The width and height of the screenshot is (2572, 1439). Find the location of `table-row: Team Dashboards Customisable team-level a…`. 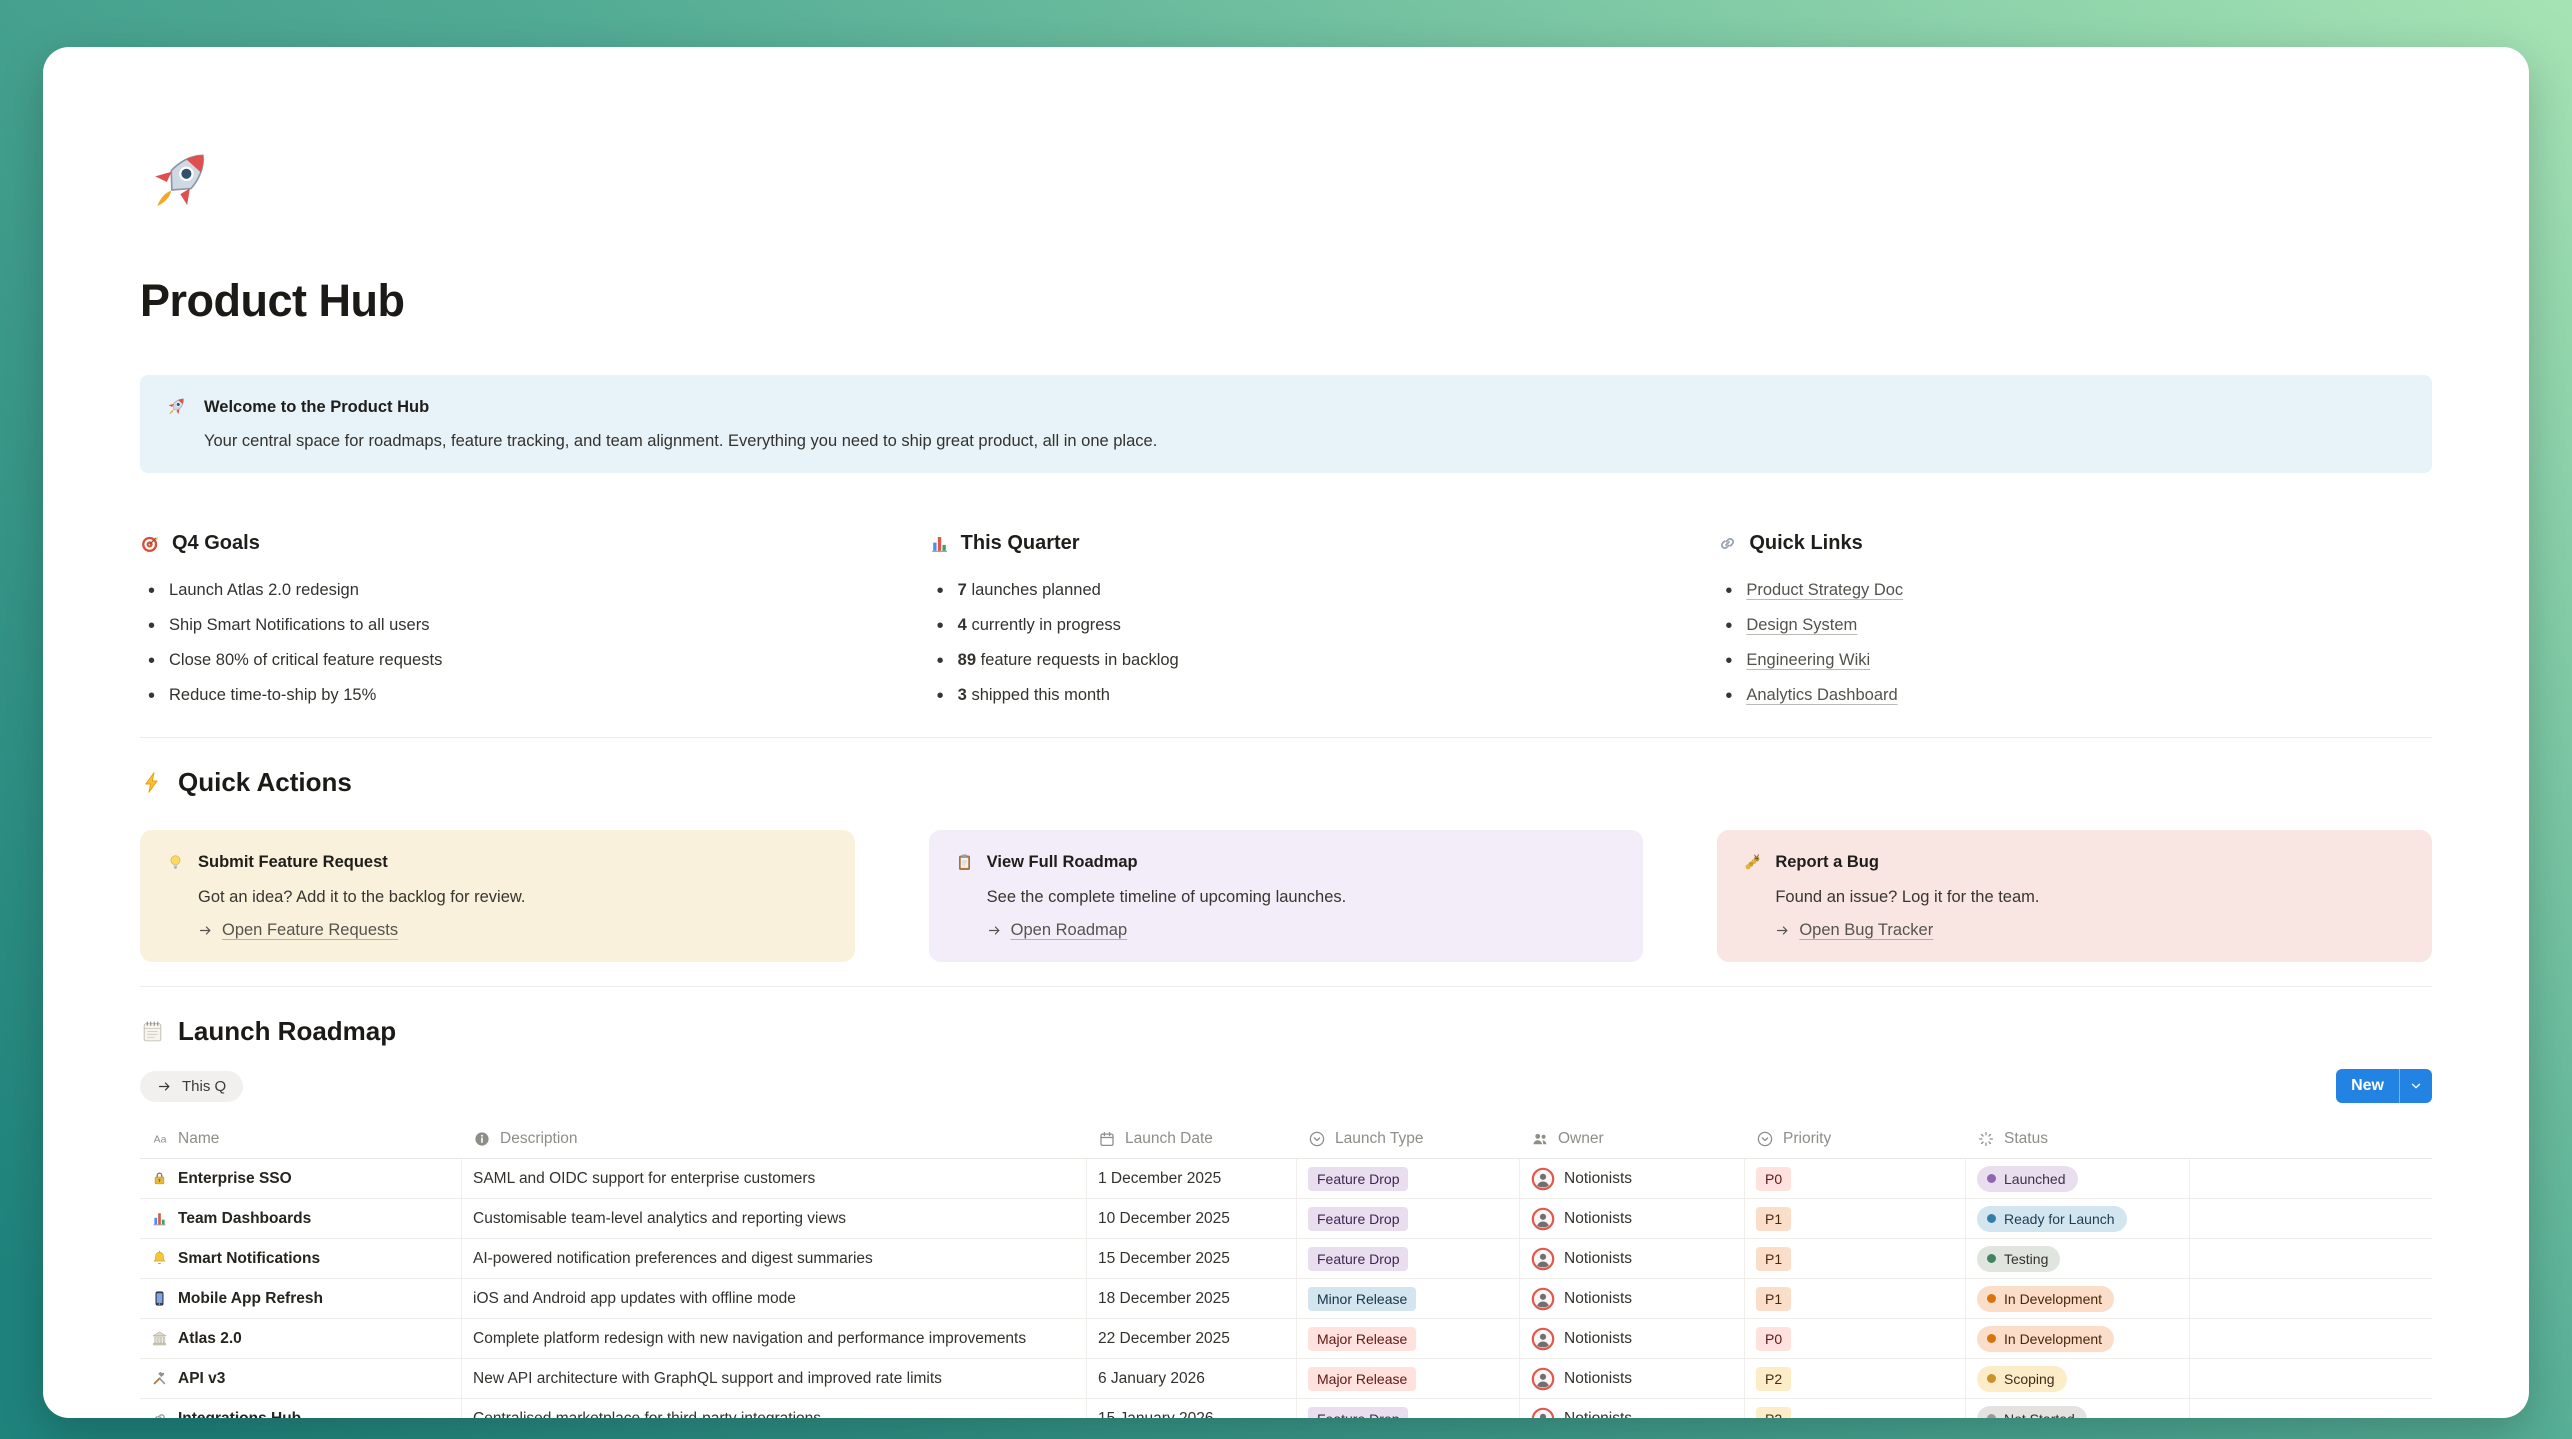

table-row: Team Dashboards Customisable team-level a… is located at coordinates (1286, 1219).